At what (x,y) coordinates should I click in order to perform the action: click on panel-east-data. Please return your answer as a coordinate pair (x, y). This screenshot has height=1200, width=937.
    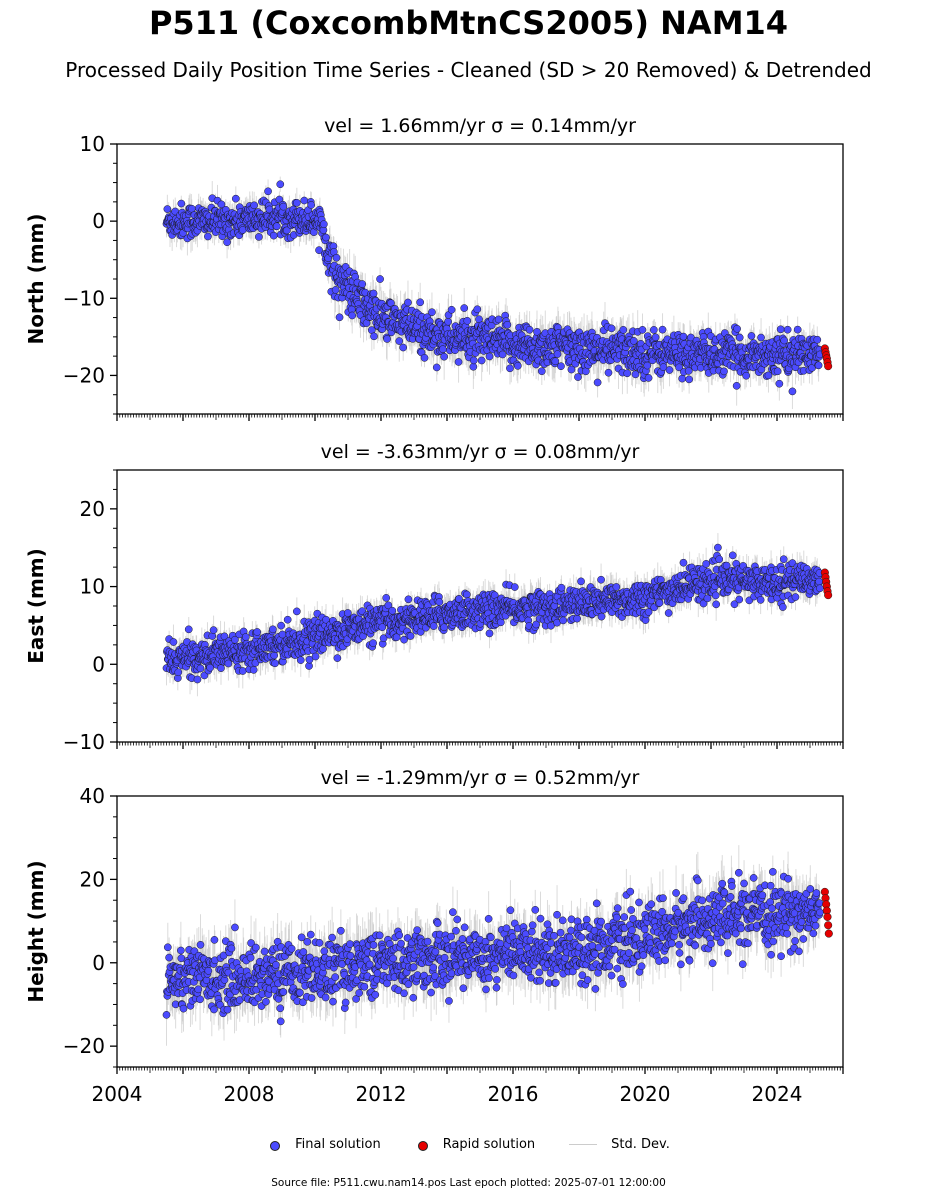
    Looking at the image, I should click on (497, 615).